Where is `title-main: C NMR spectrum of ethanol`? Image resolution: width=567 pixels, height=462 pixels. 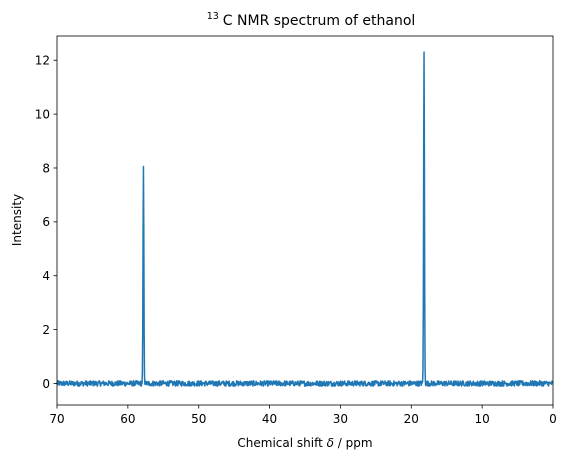
title-main: C NMR spectrum of ethanol is located at coordinates (319, 21).